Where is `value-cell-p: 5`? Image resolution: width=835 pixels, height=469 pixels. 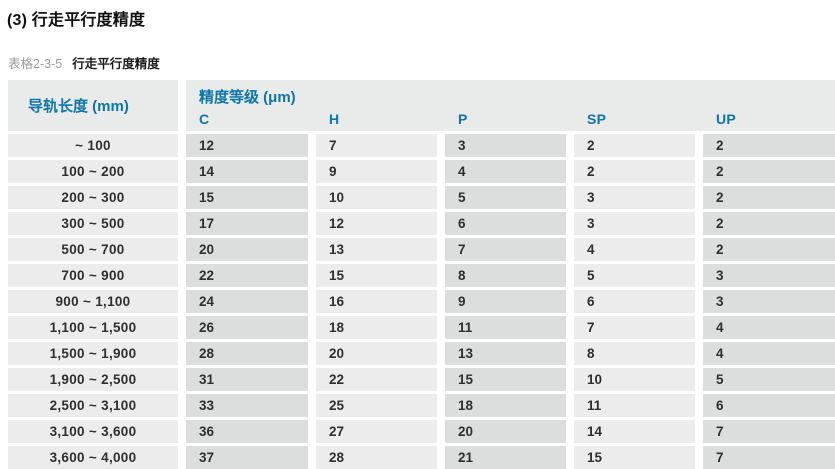 value-cell-p: 5 is located at coordinates (505, 197).